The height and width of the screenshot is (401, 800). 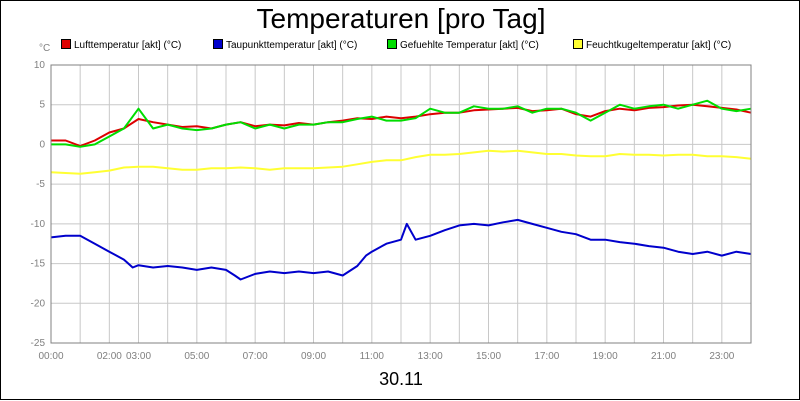 I want to click on y-tick-label: 0, so click(x=42, y=144).